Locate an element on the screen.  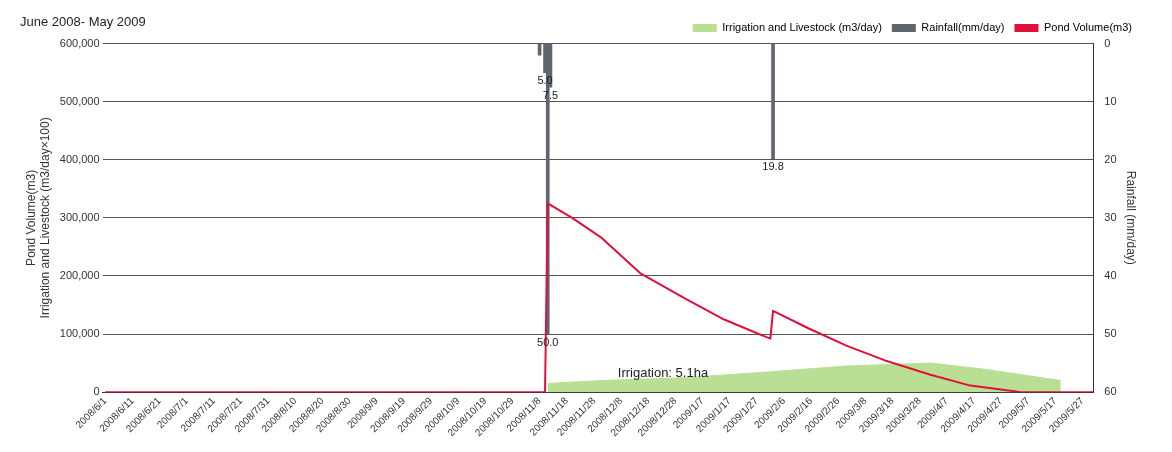
y-tick-label: 300,000 is located at coordinates (79, 216).